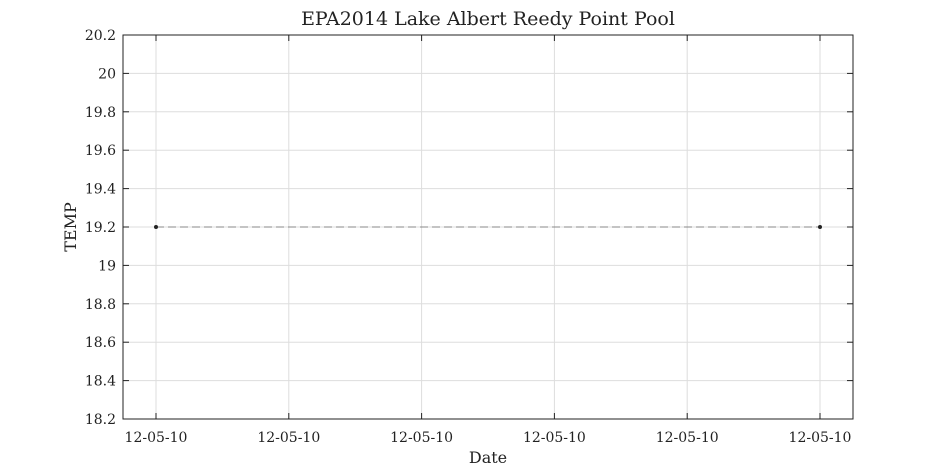 The image size is (945, 472). What do you see at coordinates (100, 36) in the screenshot?
I see `y-tick-label: 20.2` at bounding box center [100, 36].